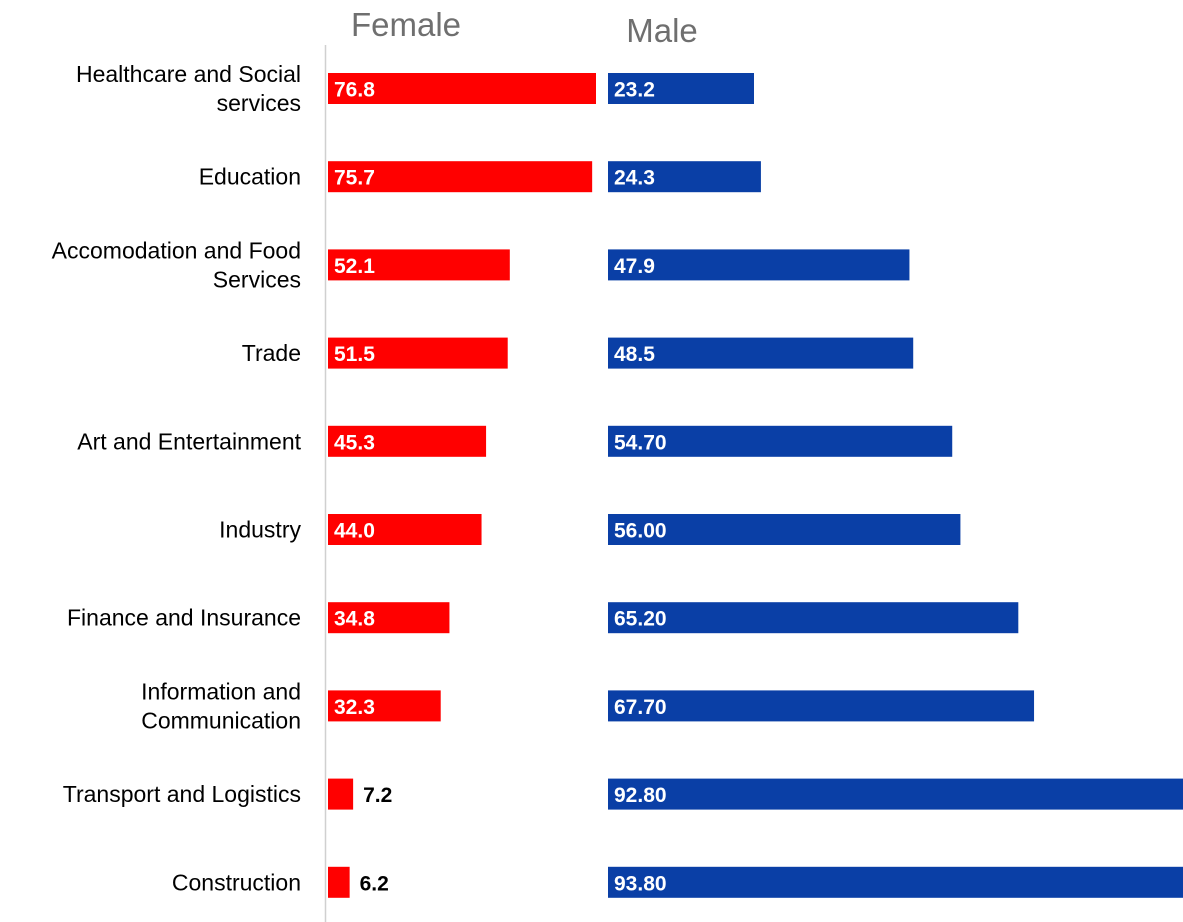 This screenshot has width=1183, height=922. What do you see at coordinates (640, 442) in the screenshot?
I see `male-value-label: 54.70` at bounding box center [640, 442].